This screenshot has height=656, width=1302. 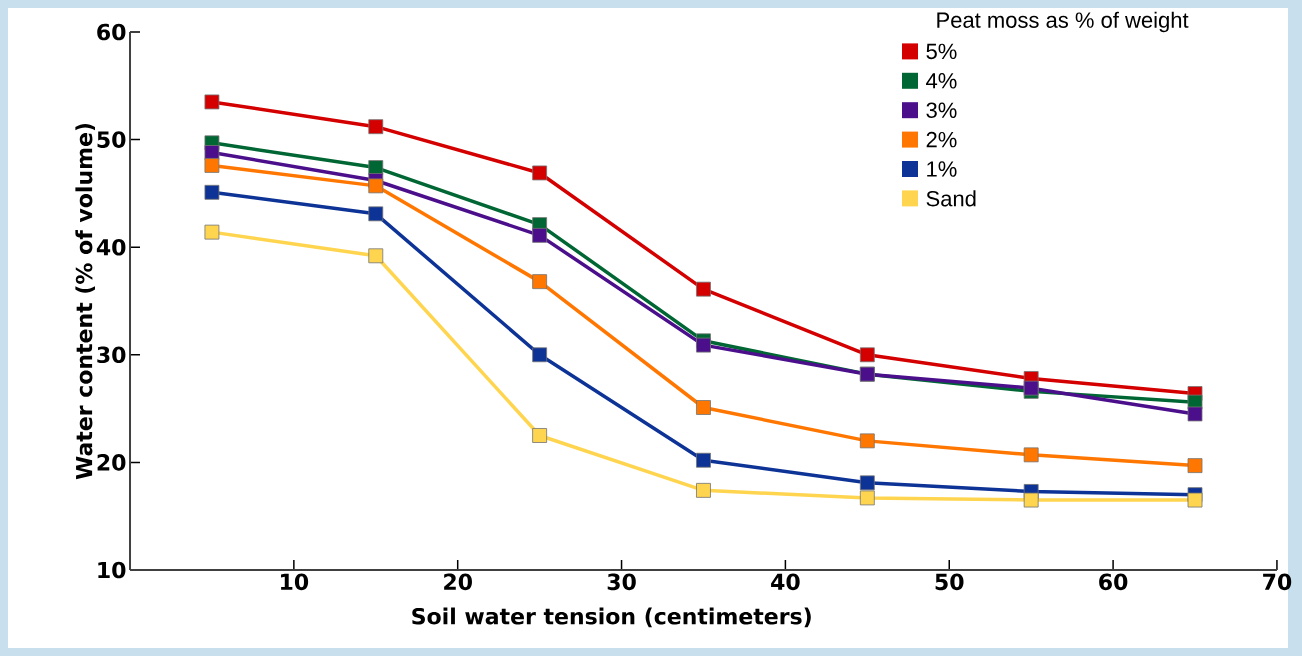 What do you see at coordinates (111, 355) in the screenshot?
I see `y-tick-label: 30` at bounding box center [111, 355].